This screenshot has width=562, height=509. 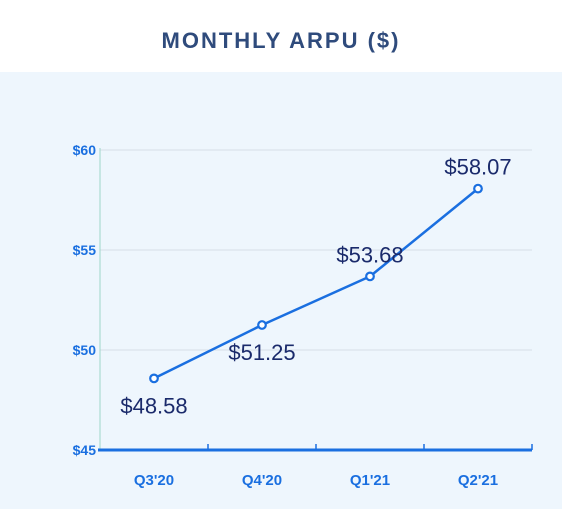 What do you see at coordinates (153, 405) in the screenshot?
I see `data-label: $48.58` at bounding box center [153, 405].